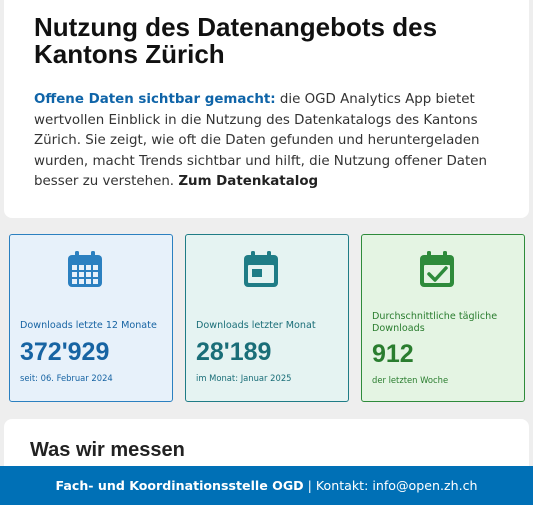 The image size is (533, 505). What do you see at coordinates (256, 325) in the screenshot?
I see `stat-label: Downloads letzter Monat` at bounding box center [256, 325].